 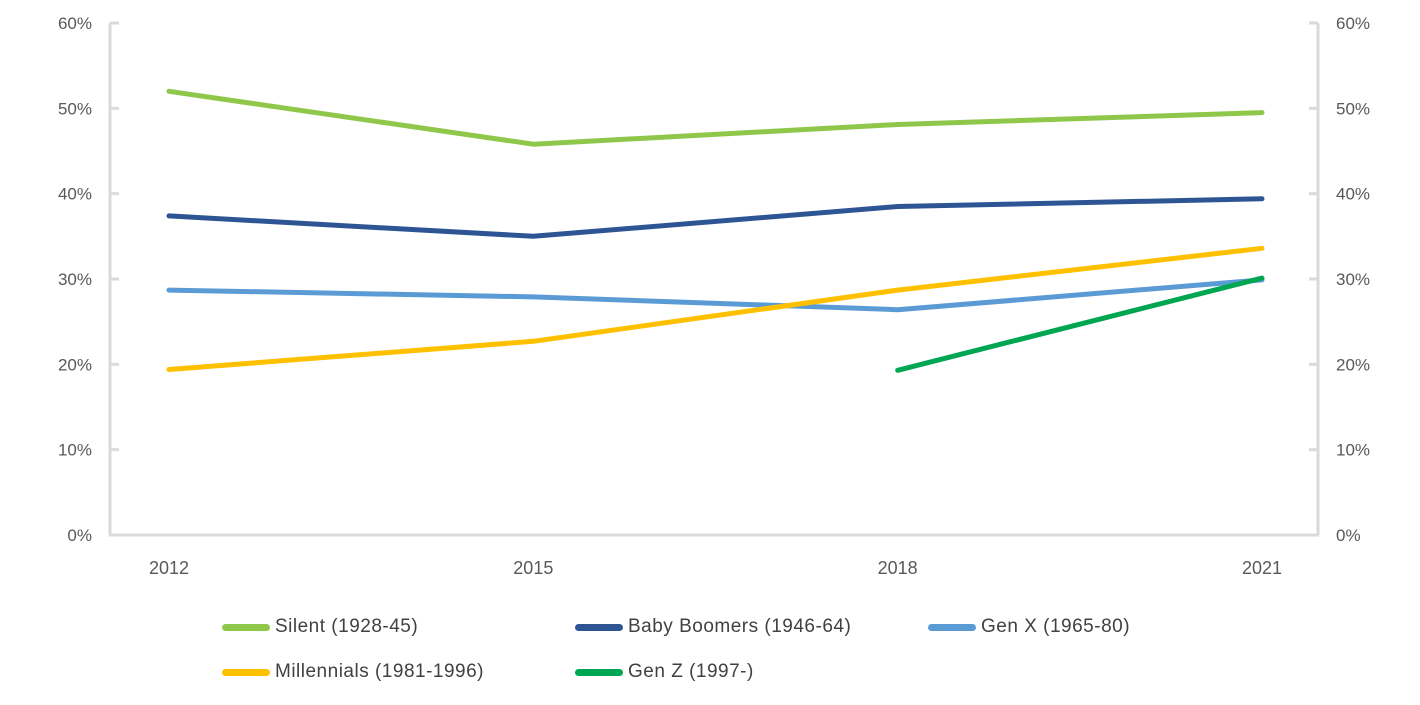 I want to click on x-axis-label: 2012, so click(x=169, y=568).